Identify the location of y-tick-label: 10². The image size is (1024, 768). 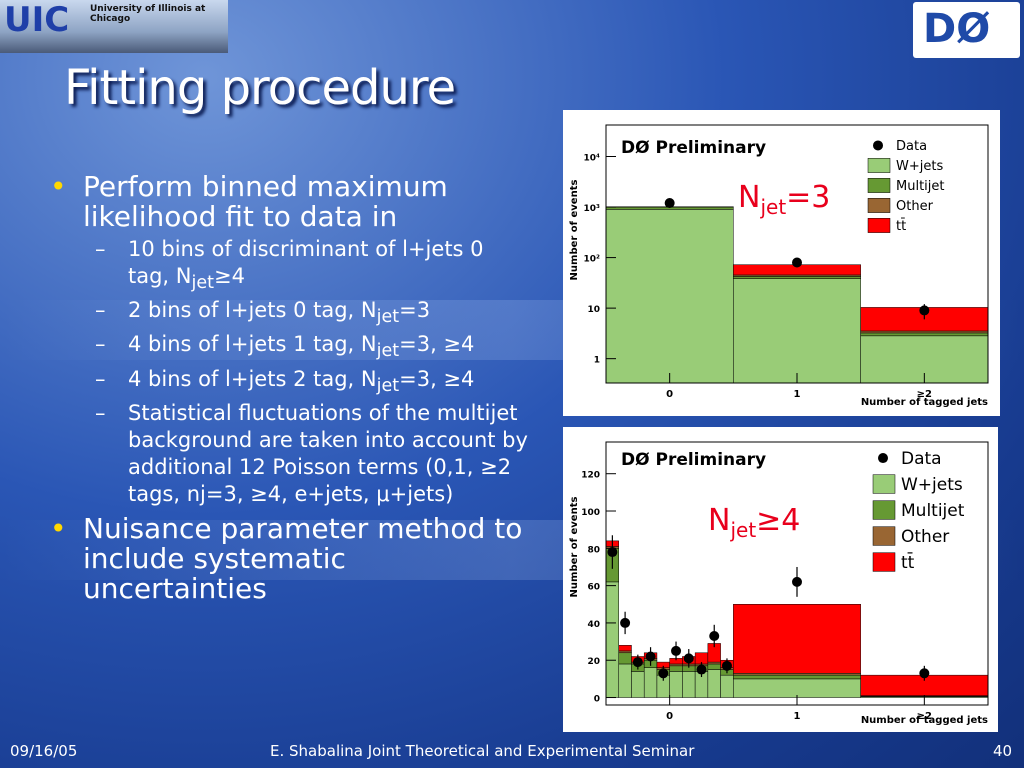
(592, 260).